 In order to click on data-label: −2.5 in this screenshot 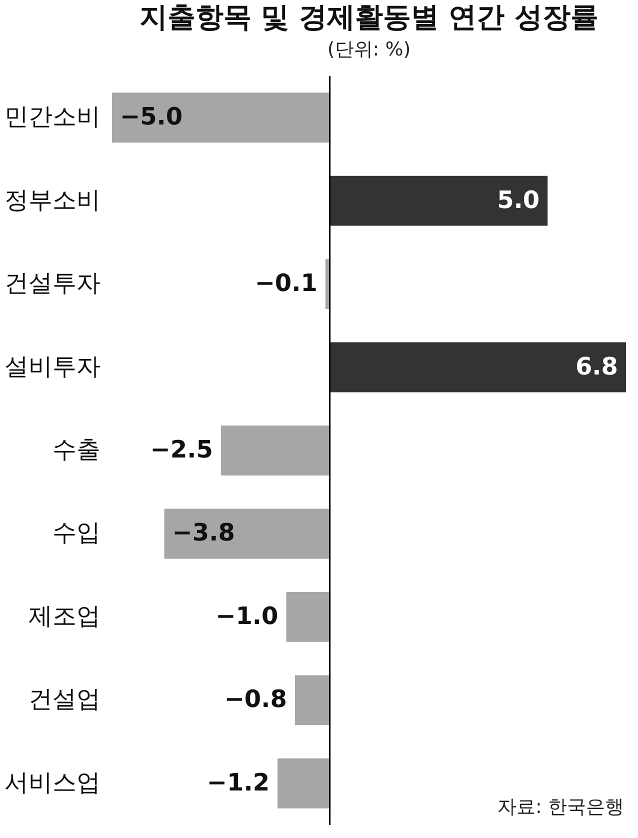, I will do `click(181, 450)`.